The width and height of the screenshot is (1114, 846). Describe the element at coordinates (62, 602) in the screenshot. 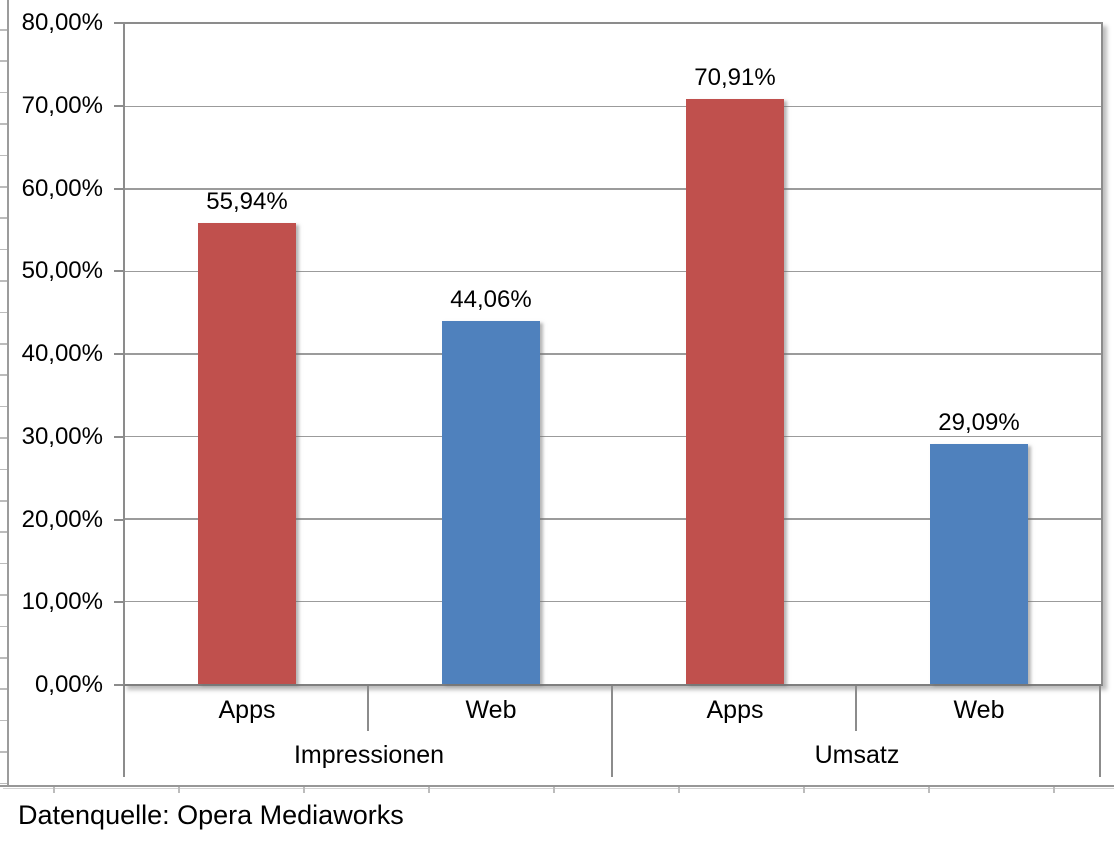

I see `y-tick-label: 10,00%` at that location.